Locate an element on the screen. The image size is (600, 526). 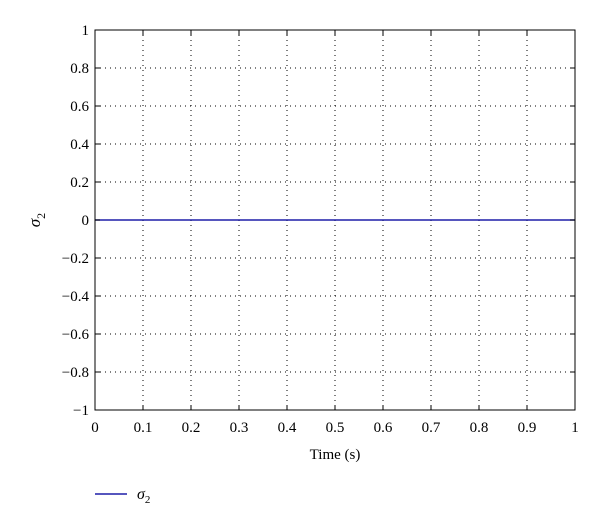
legend-label-subscript: 2 is located at coordinates (148, 500).